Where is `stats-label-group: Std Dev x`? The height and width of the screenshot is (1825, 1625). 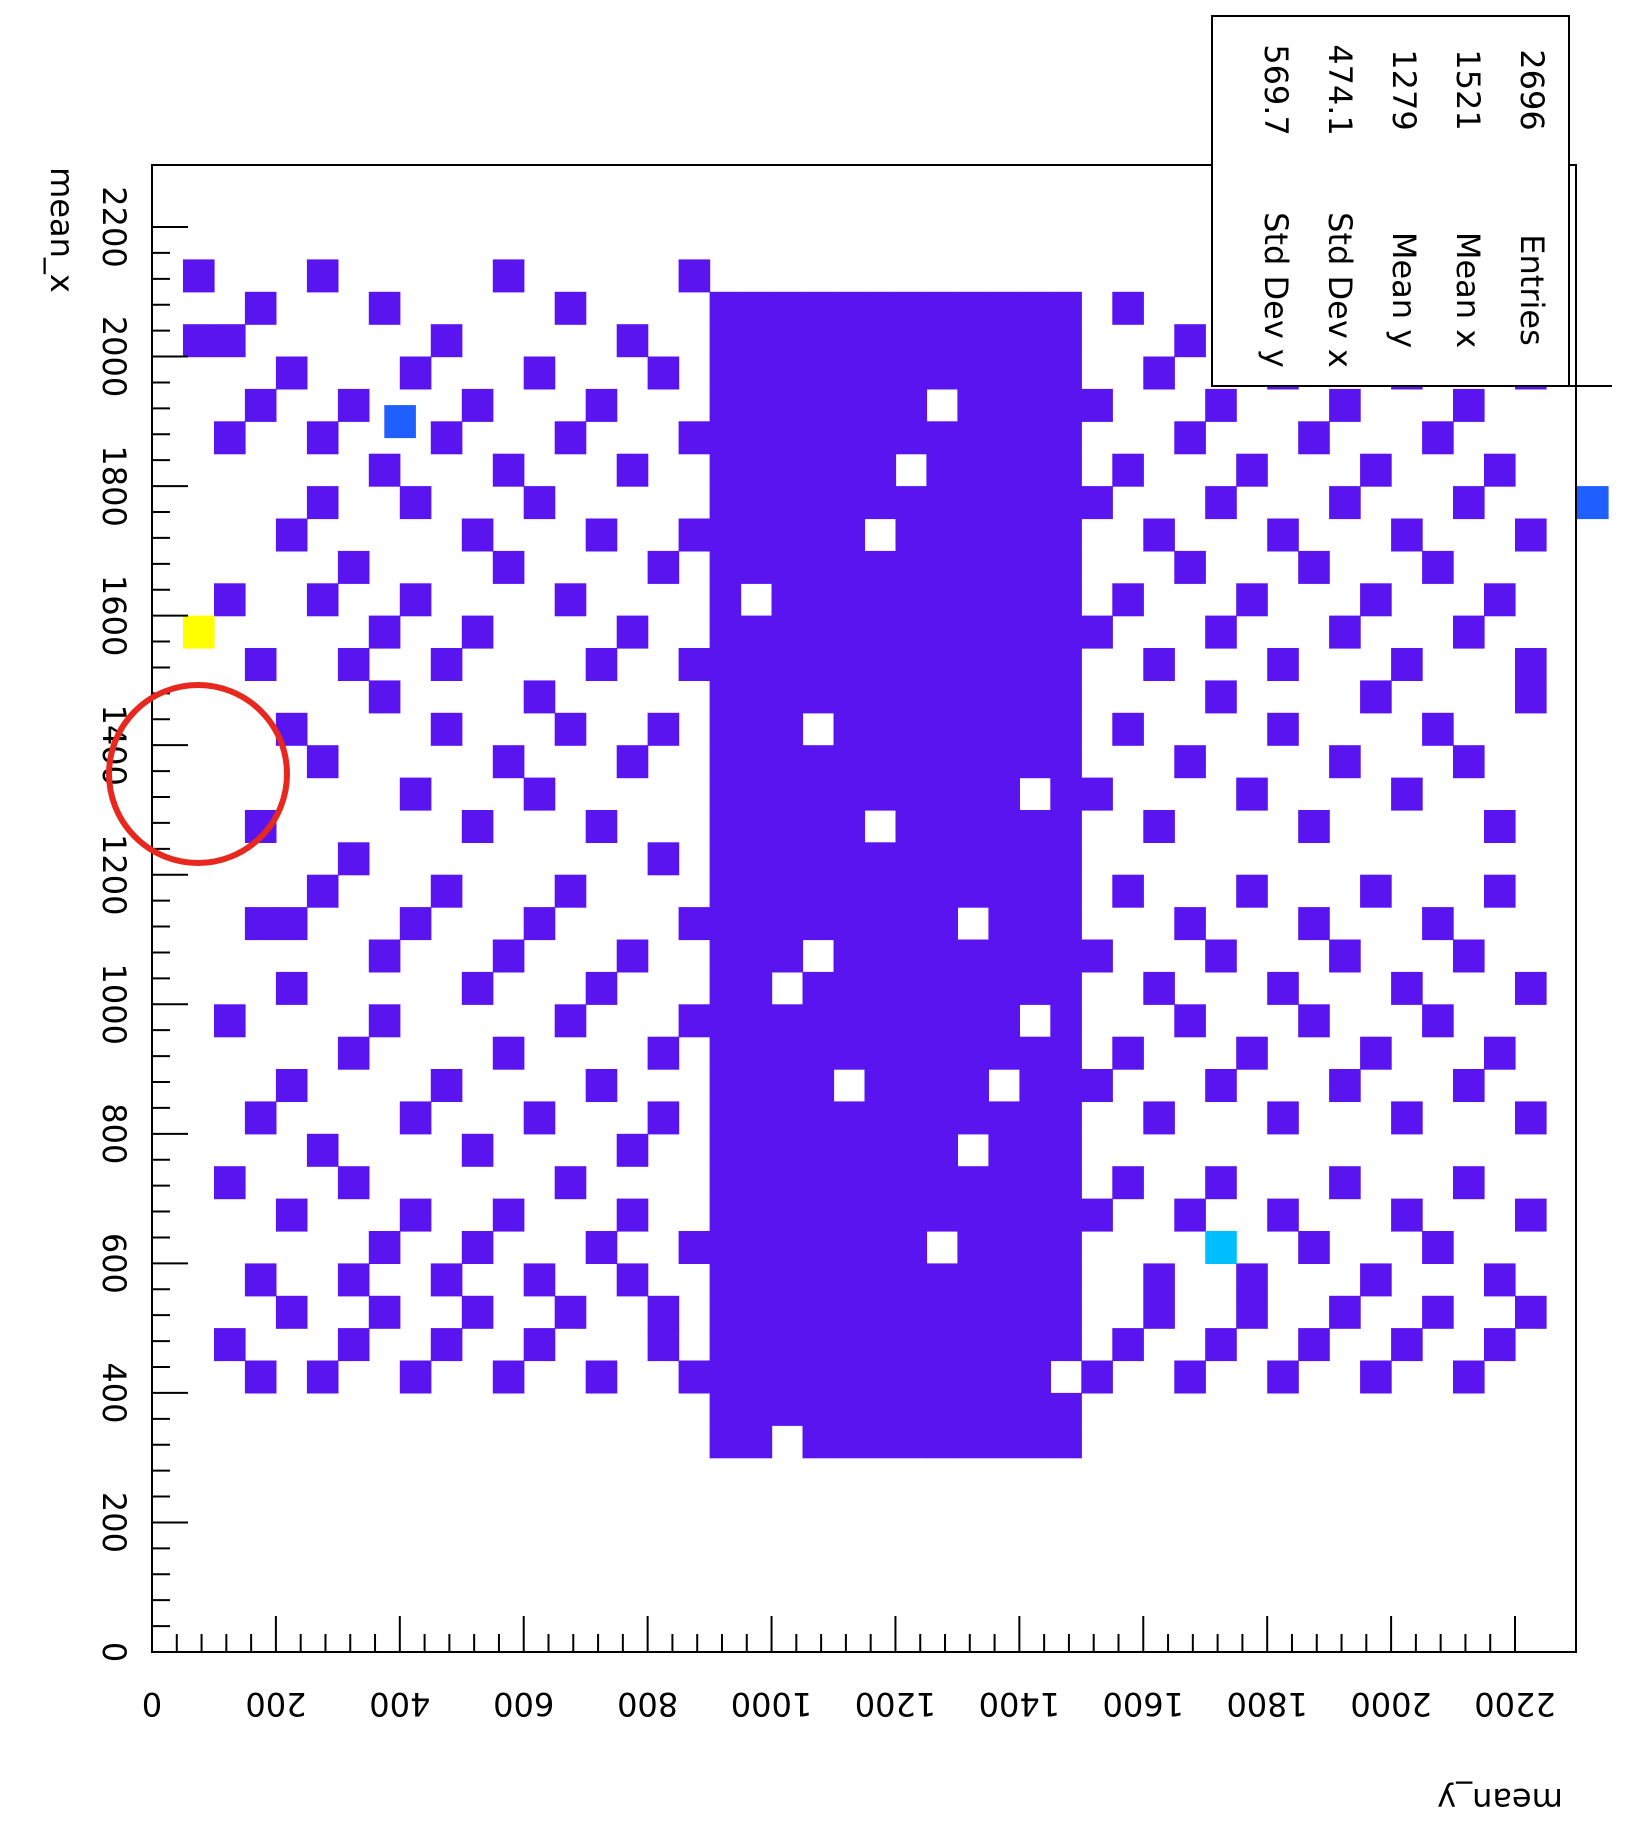
stats-label-group: Std Dev x is located at coordinates (1340, 290).